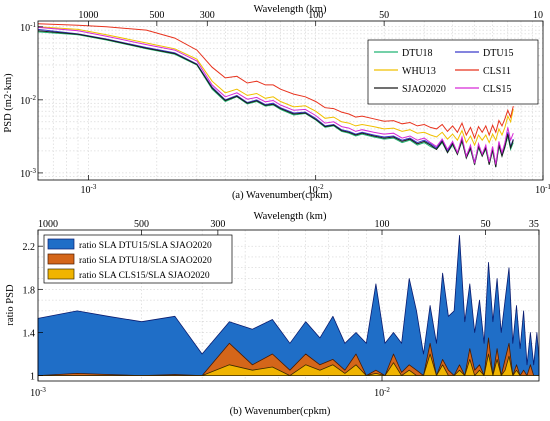 Image resolution: width=550 pixels, height=421 pixels. What do you see at coordinates (28, 173) in the screenshot?
I see `panel-a-y-tick-label: 10⁻³` at bounding box center [28, 173].